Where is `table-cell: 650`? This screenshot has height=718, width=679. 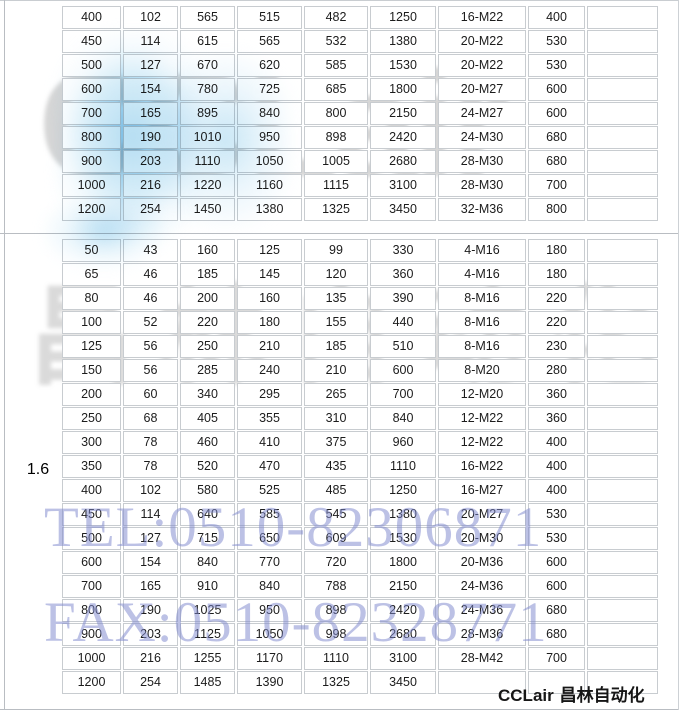 table-cell: 650 is located at coordinates (269, 538).